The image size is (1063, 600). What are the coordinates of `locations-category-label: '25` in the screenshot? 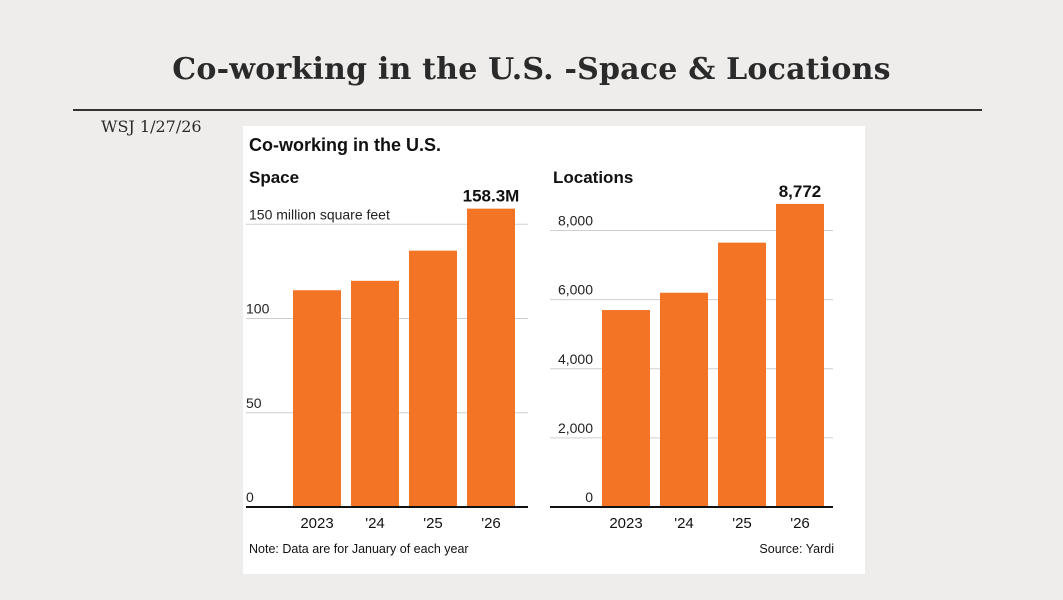 It's located at (742, 523).